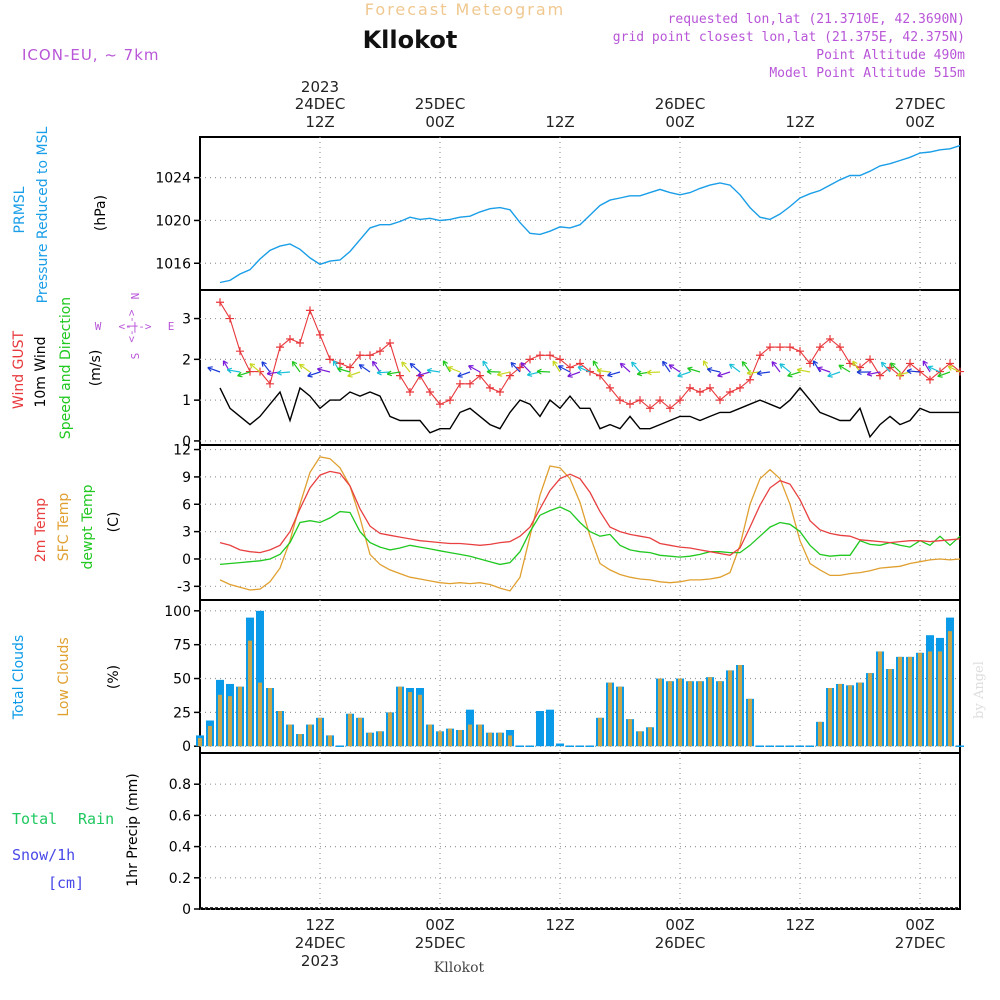  I want to click on pressure-msl-label: Pressure Reduced to MSL, so click(43, 214).